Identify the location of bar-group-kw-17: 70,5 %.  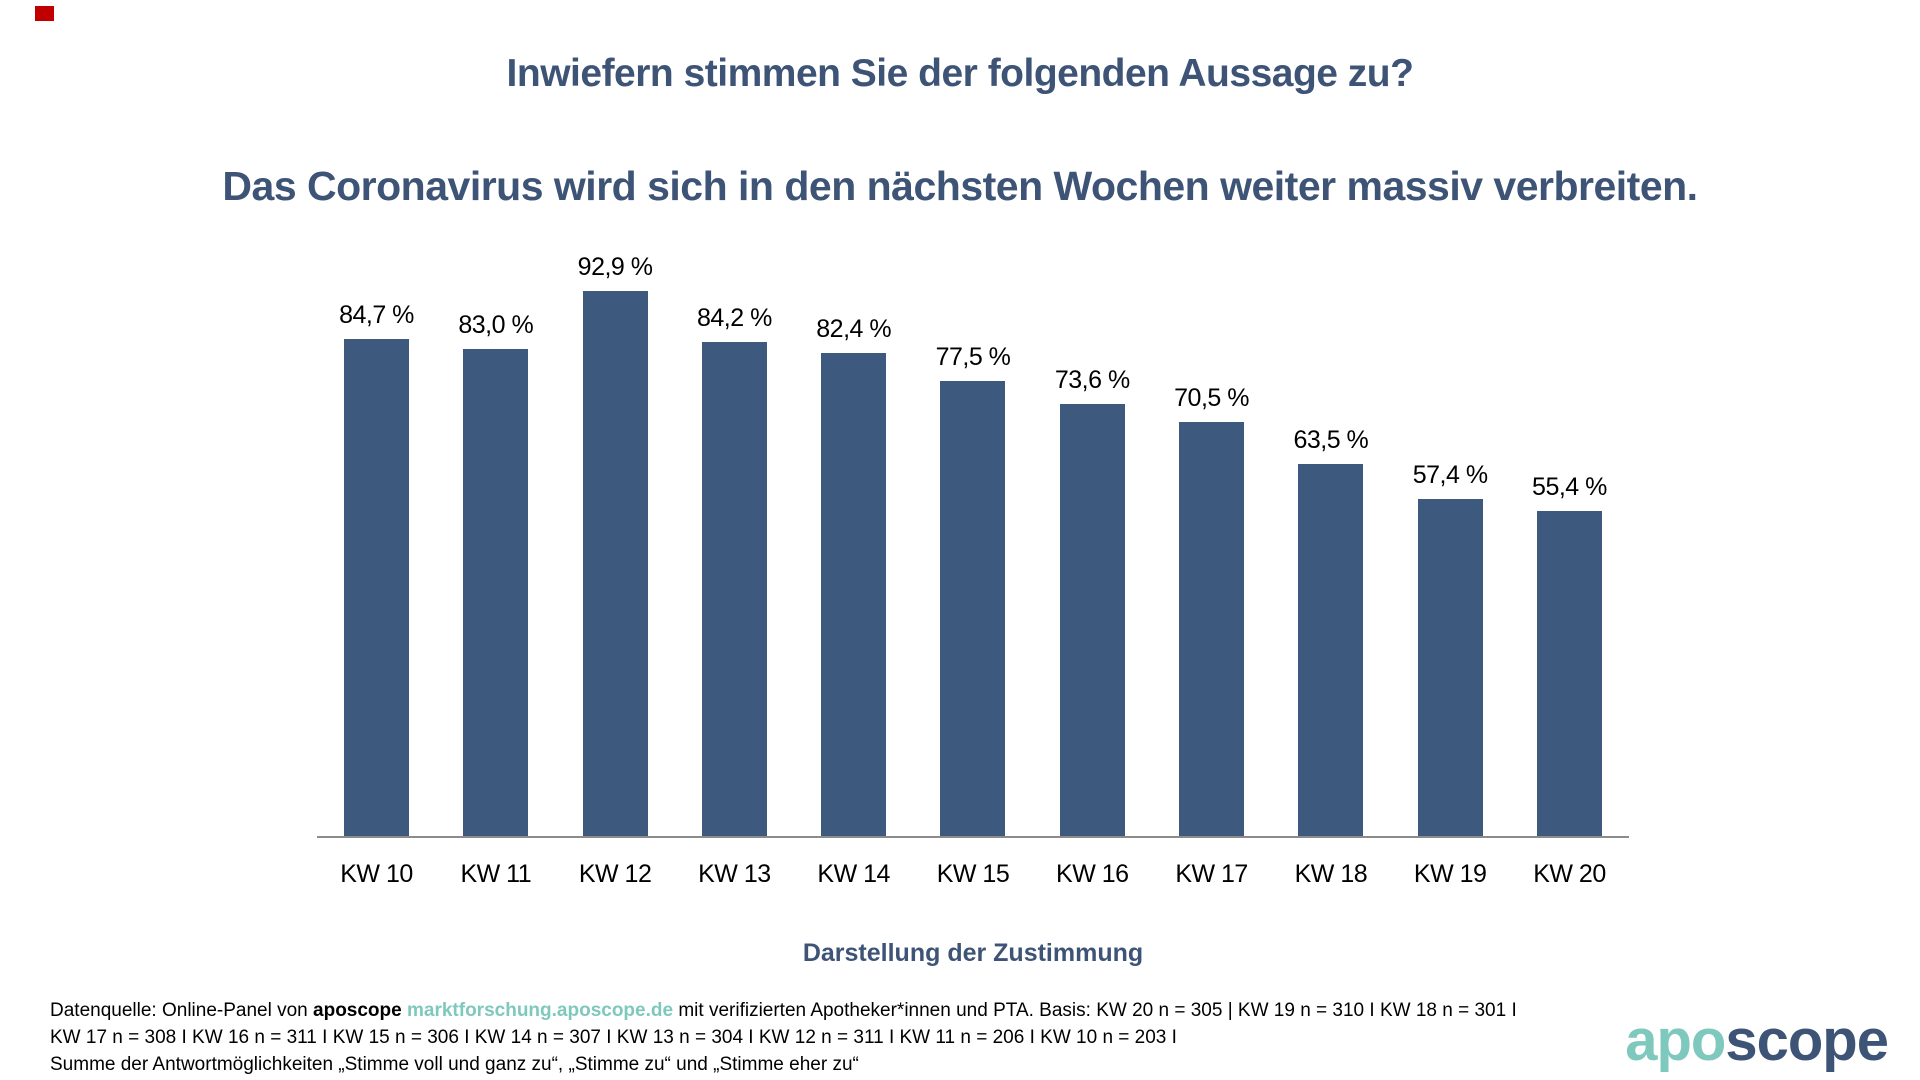
(1211, 610).